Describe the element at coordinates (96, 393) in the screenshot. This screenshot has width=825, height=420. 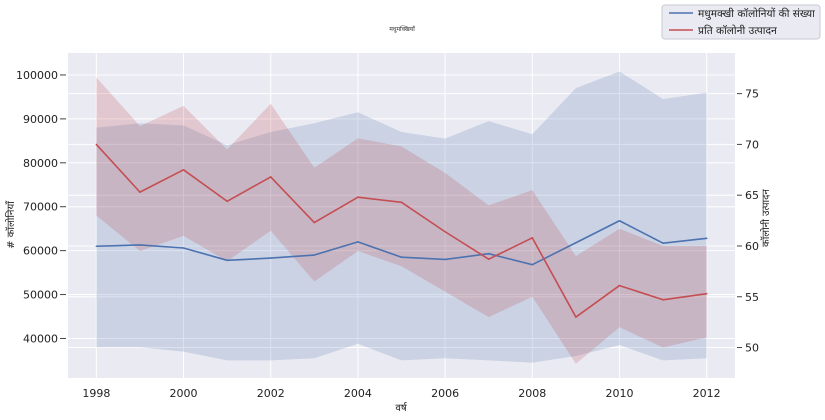
I see `x-tick-label: 1998` at that location.